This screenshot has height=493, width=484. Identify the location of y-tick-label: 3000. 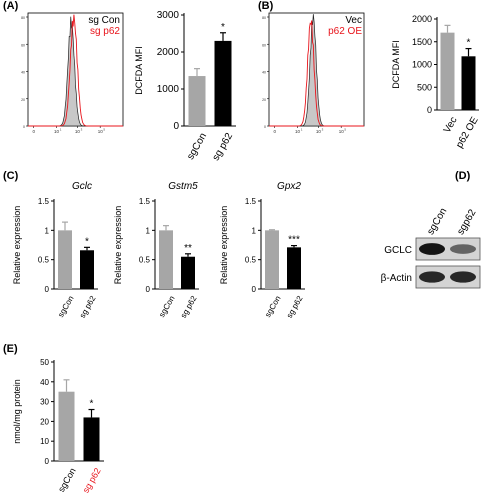
(168, 15).